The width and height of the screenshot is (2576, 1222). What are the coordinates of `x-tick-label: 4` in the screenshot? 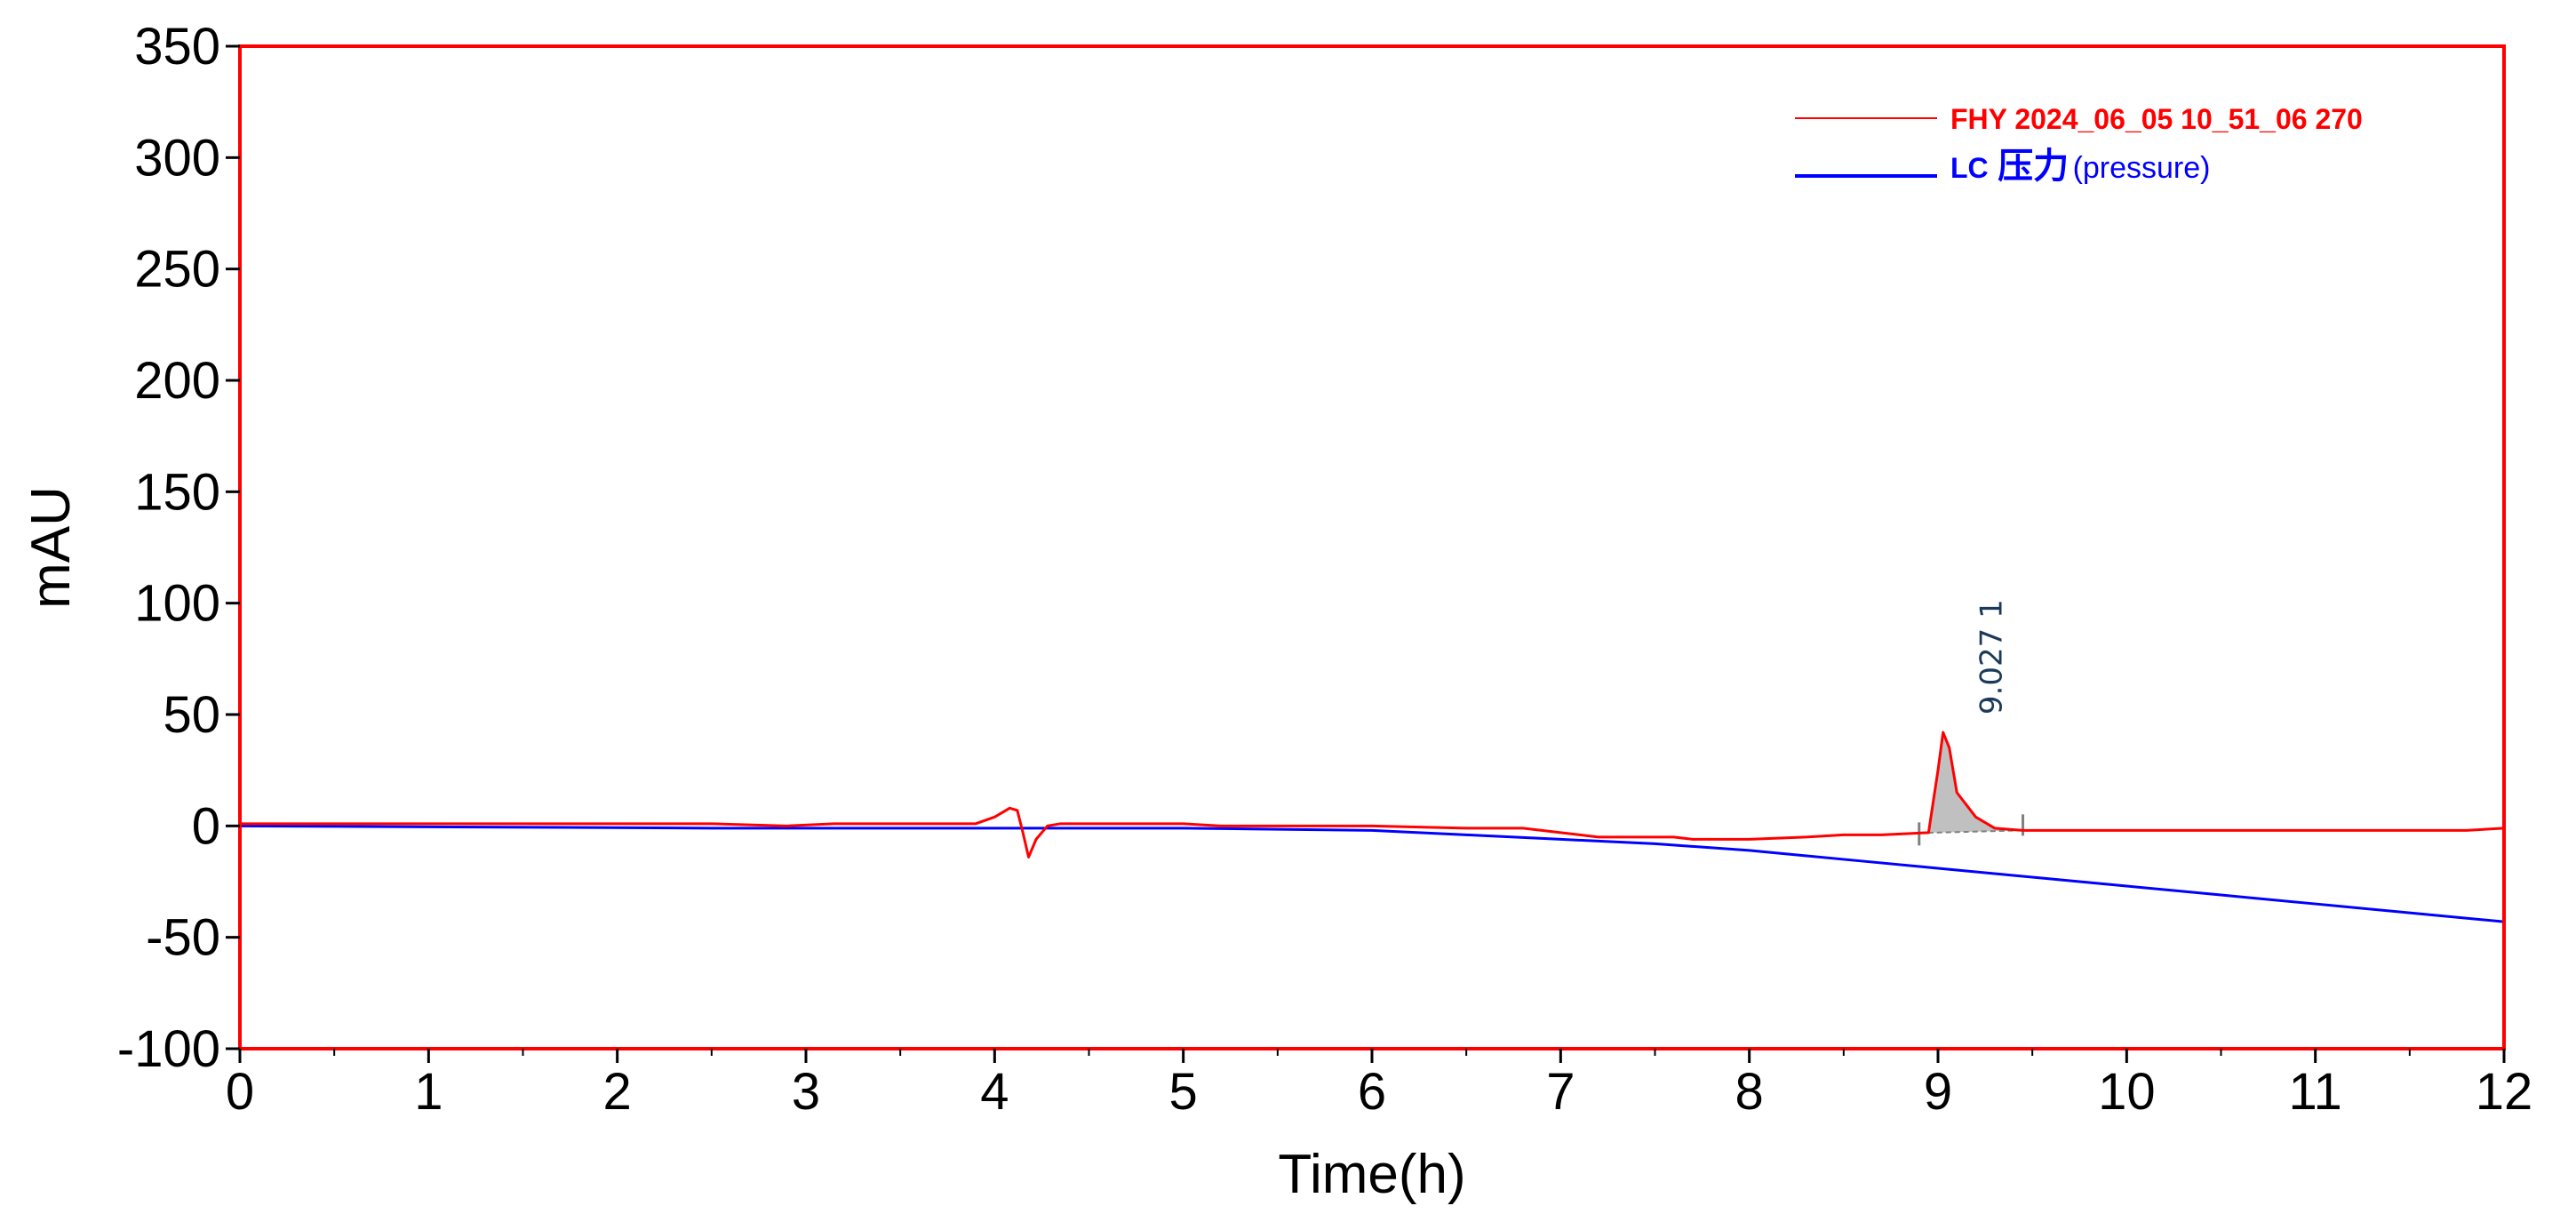 It's located at (994, 1092).